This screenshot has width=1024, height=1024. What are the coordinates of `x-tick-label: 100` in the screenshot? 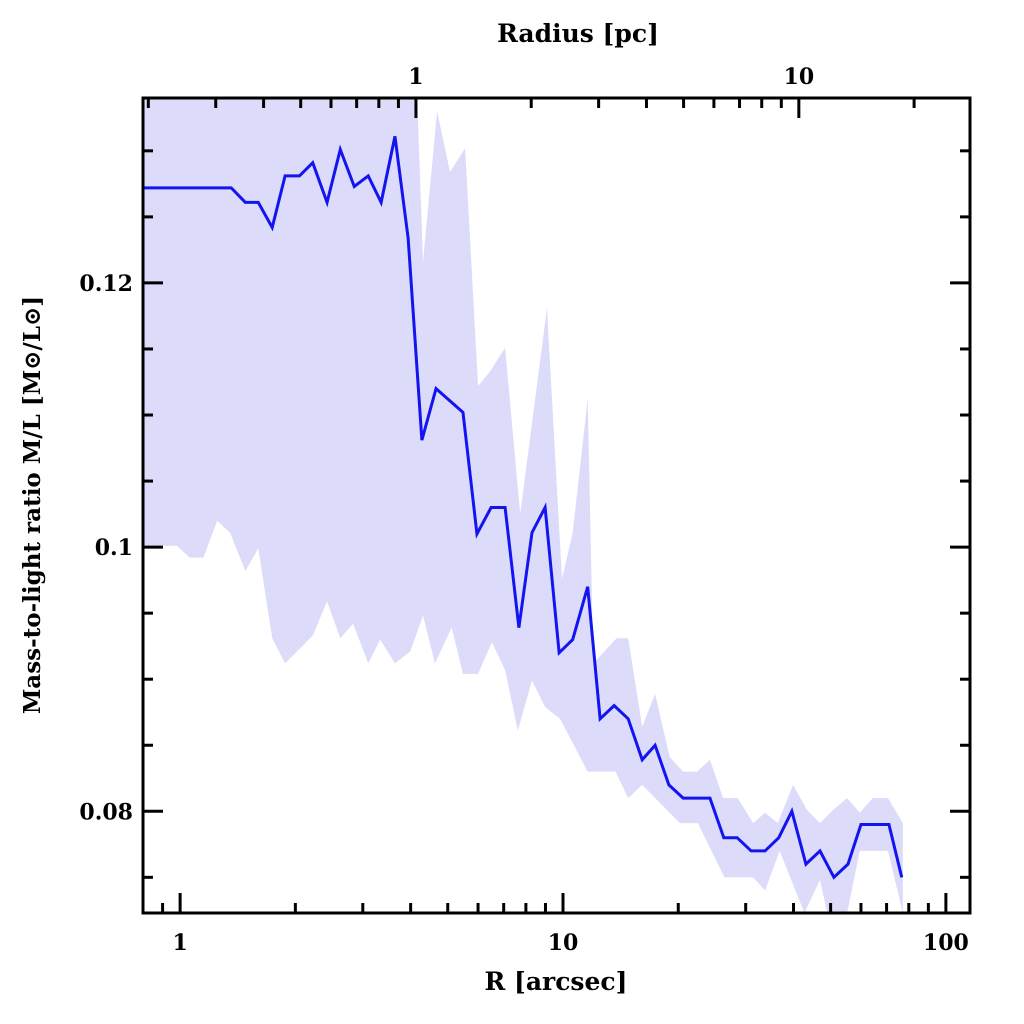 It's located at (946, 943).